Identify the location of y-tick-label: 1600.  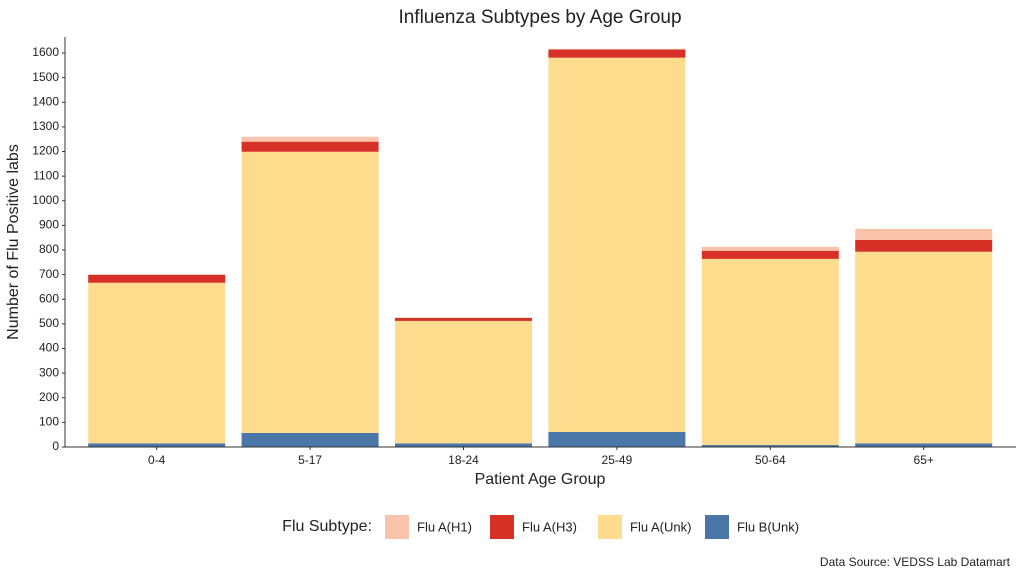
(45, 52).